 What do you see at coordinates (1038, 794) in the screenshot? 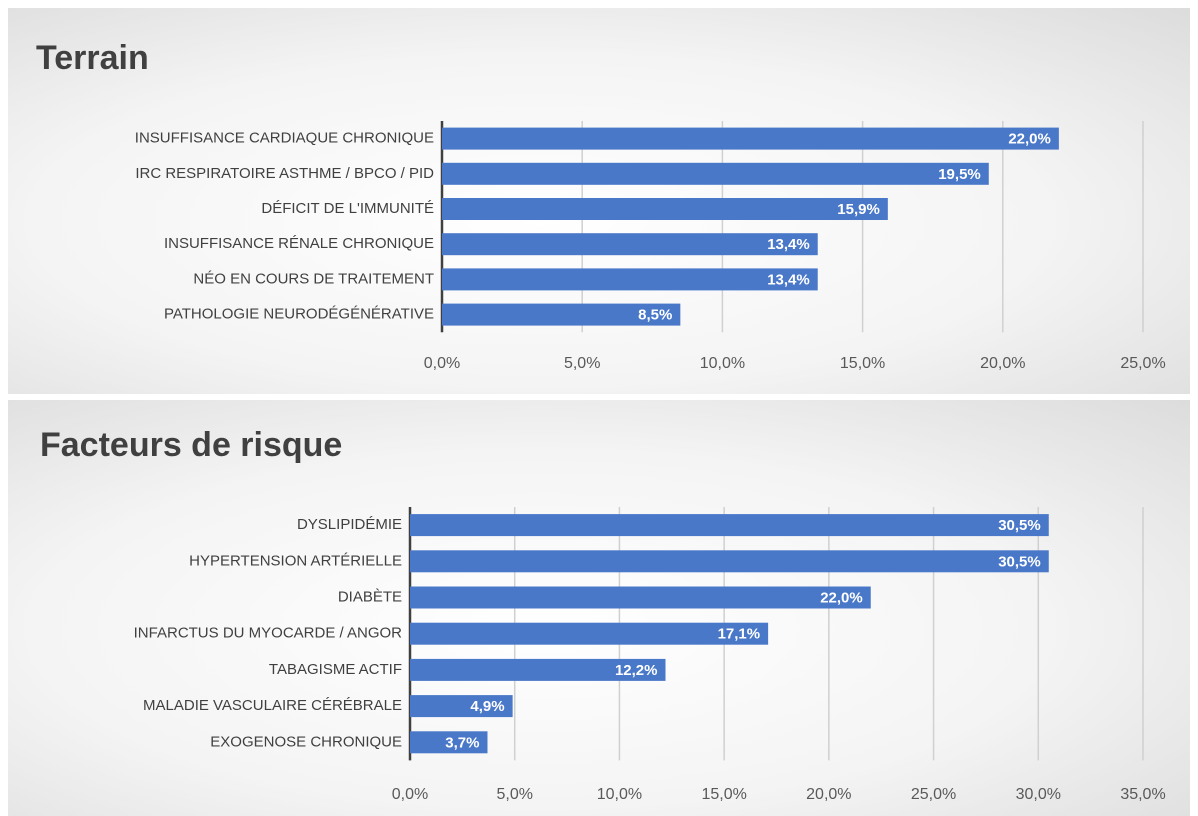
I see `x-tick-label: 30,0%` at bounding box center [1038, 794].